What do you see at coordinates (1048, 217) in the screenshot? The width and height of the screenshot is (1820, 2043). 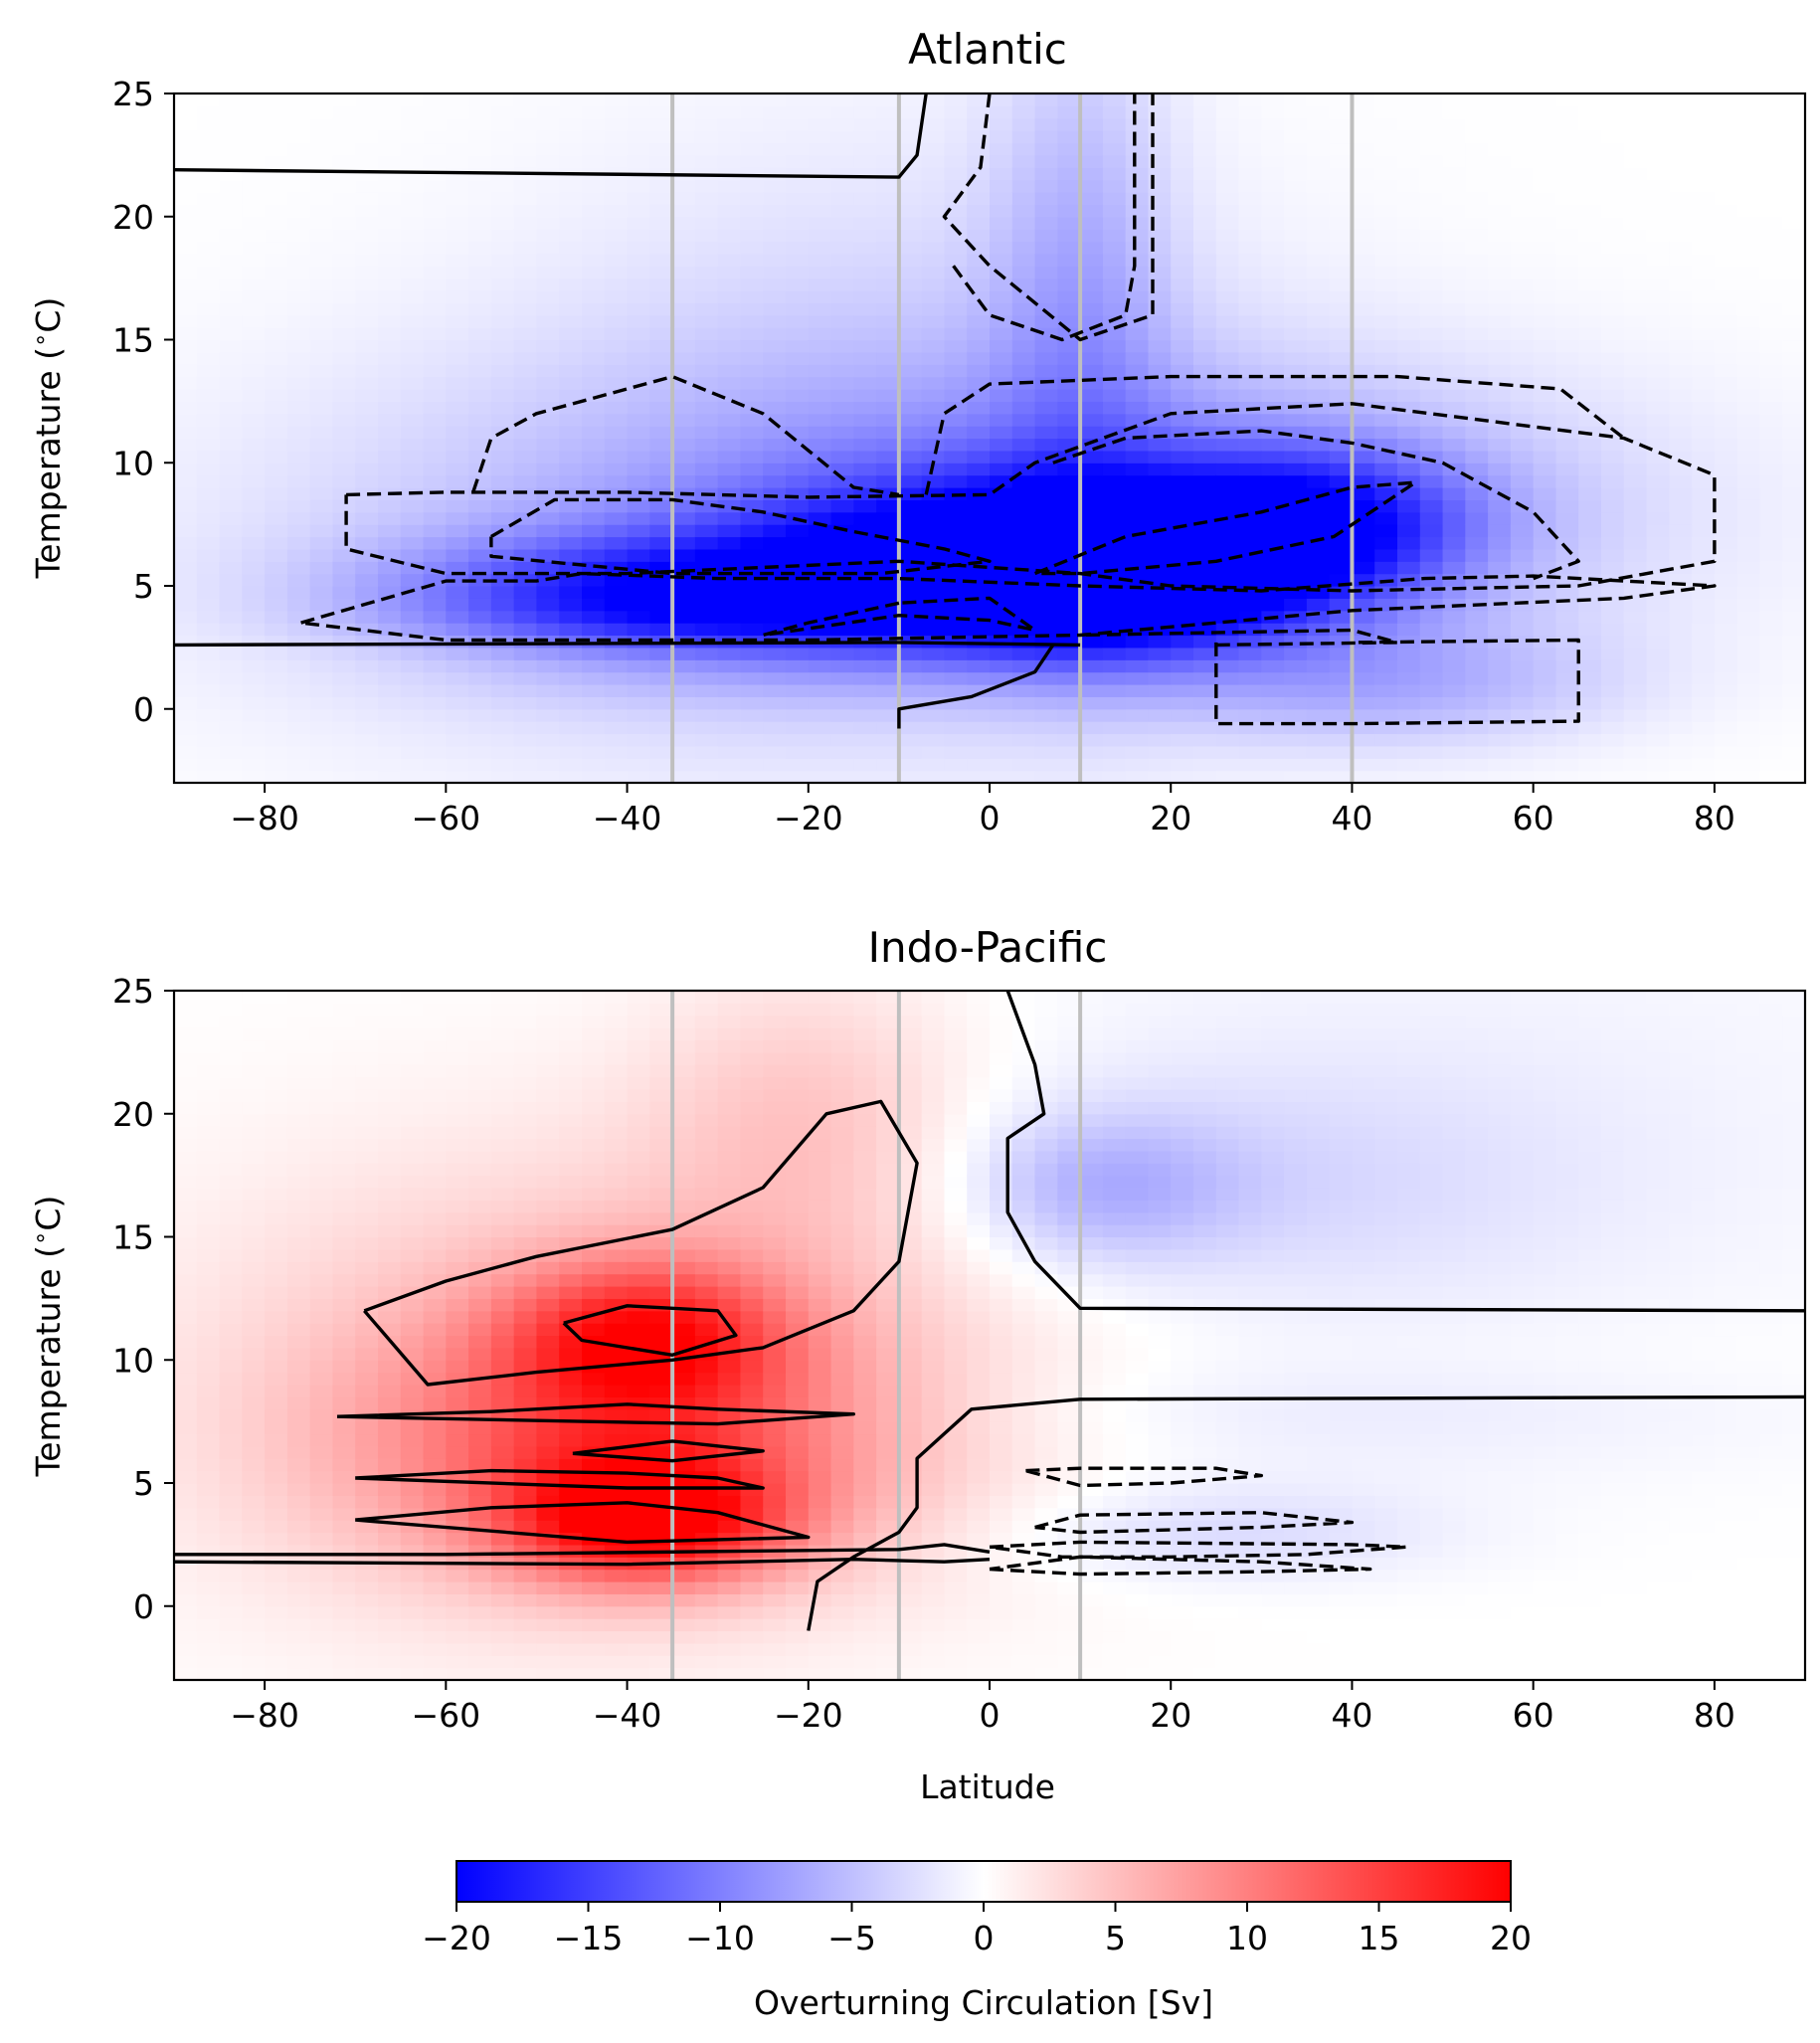 I see `contour-line-dashed` at bounding box center [1048, 217].